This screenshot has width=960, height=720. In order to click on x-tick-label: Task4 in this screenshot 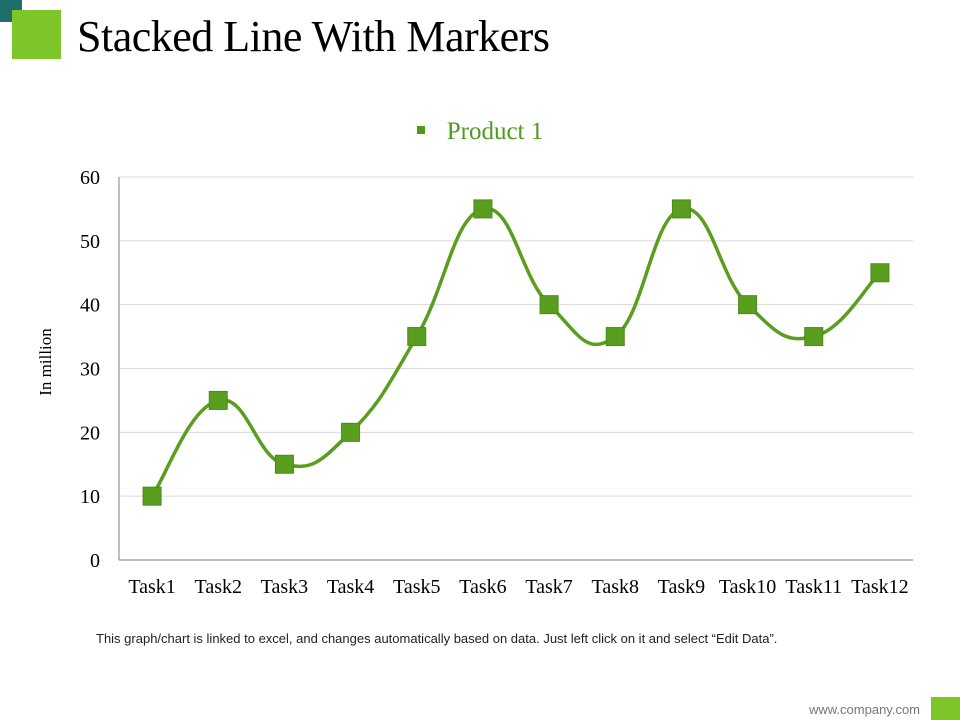, I will do `click(350, 587)`.